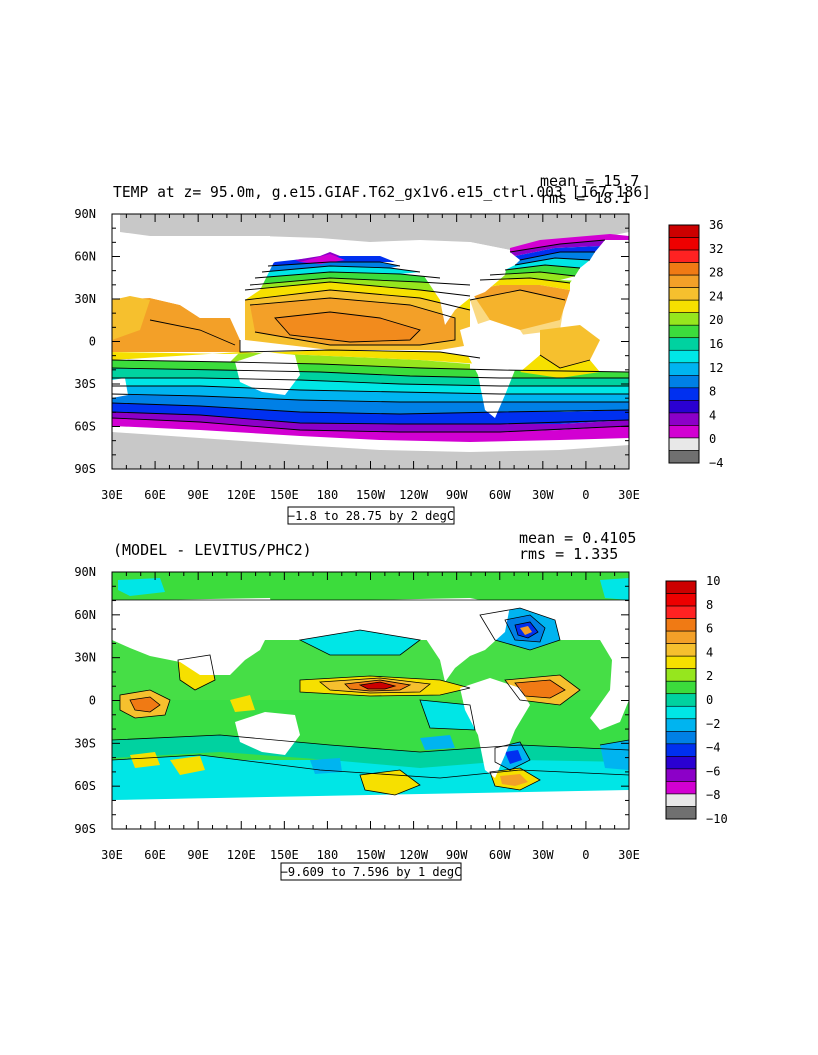  I want to click on temp-colorbar: 36 32 28 24 20 16 12 8 4 0 −4, so click(695, 344).